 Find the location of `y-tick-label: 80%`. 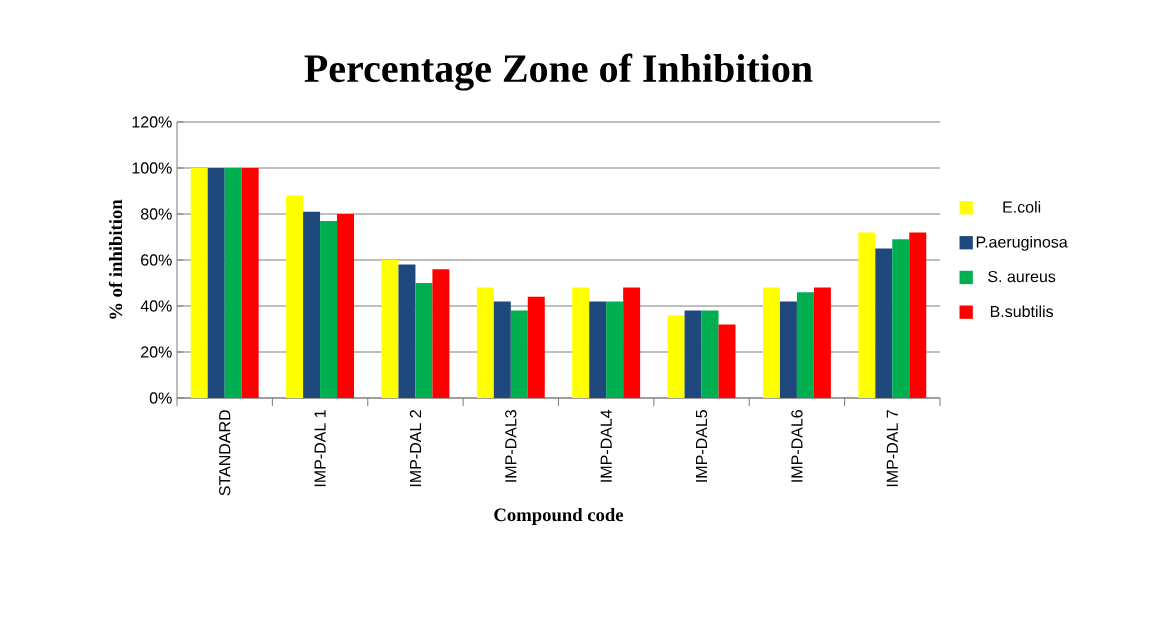

y-tick-label: 80% is located at coordinates (156, 214).